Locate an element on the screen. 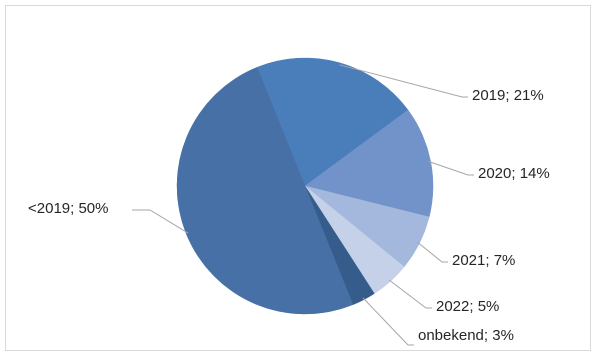  data-label-before-2019: <2019; 50% is located at coordinates (68, 208).